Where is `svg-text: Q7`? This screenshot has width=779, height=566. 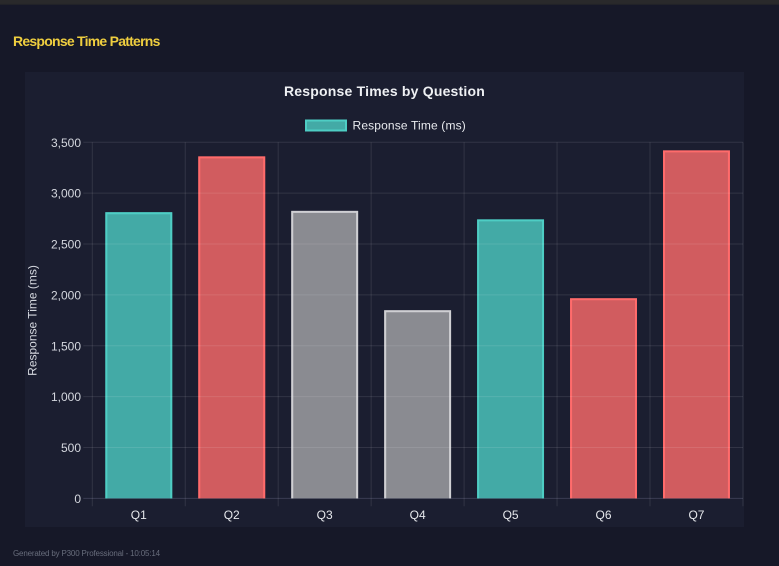 svg-text: Q7 is located at coordinates (696, 515).